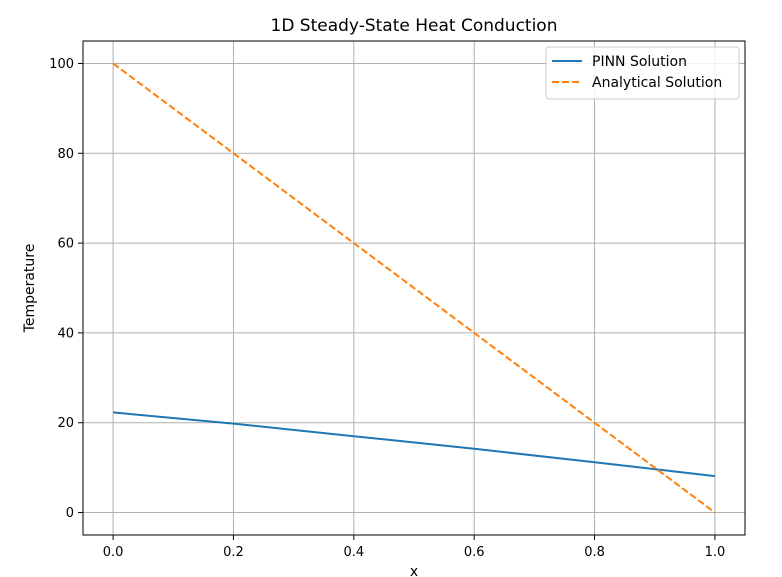 This screenshot has height=577, width=782. Describe the element at coordinates (414, 26) in the screenshot. I see `chart-title: 1D Steady-State Heat Conduction` at that location.